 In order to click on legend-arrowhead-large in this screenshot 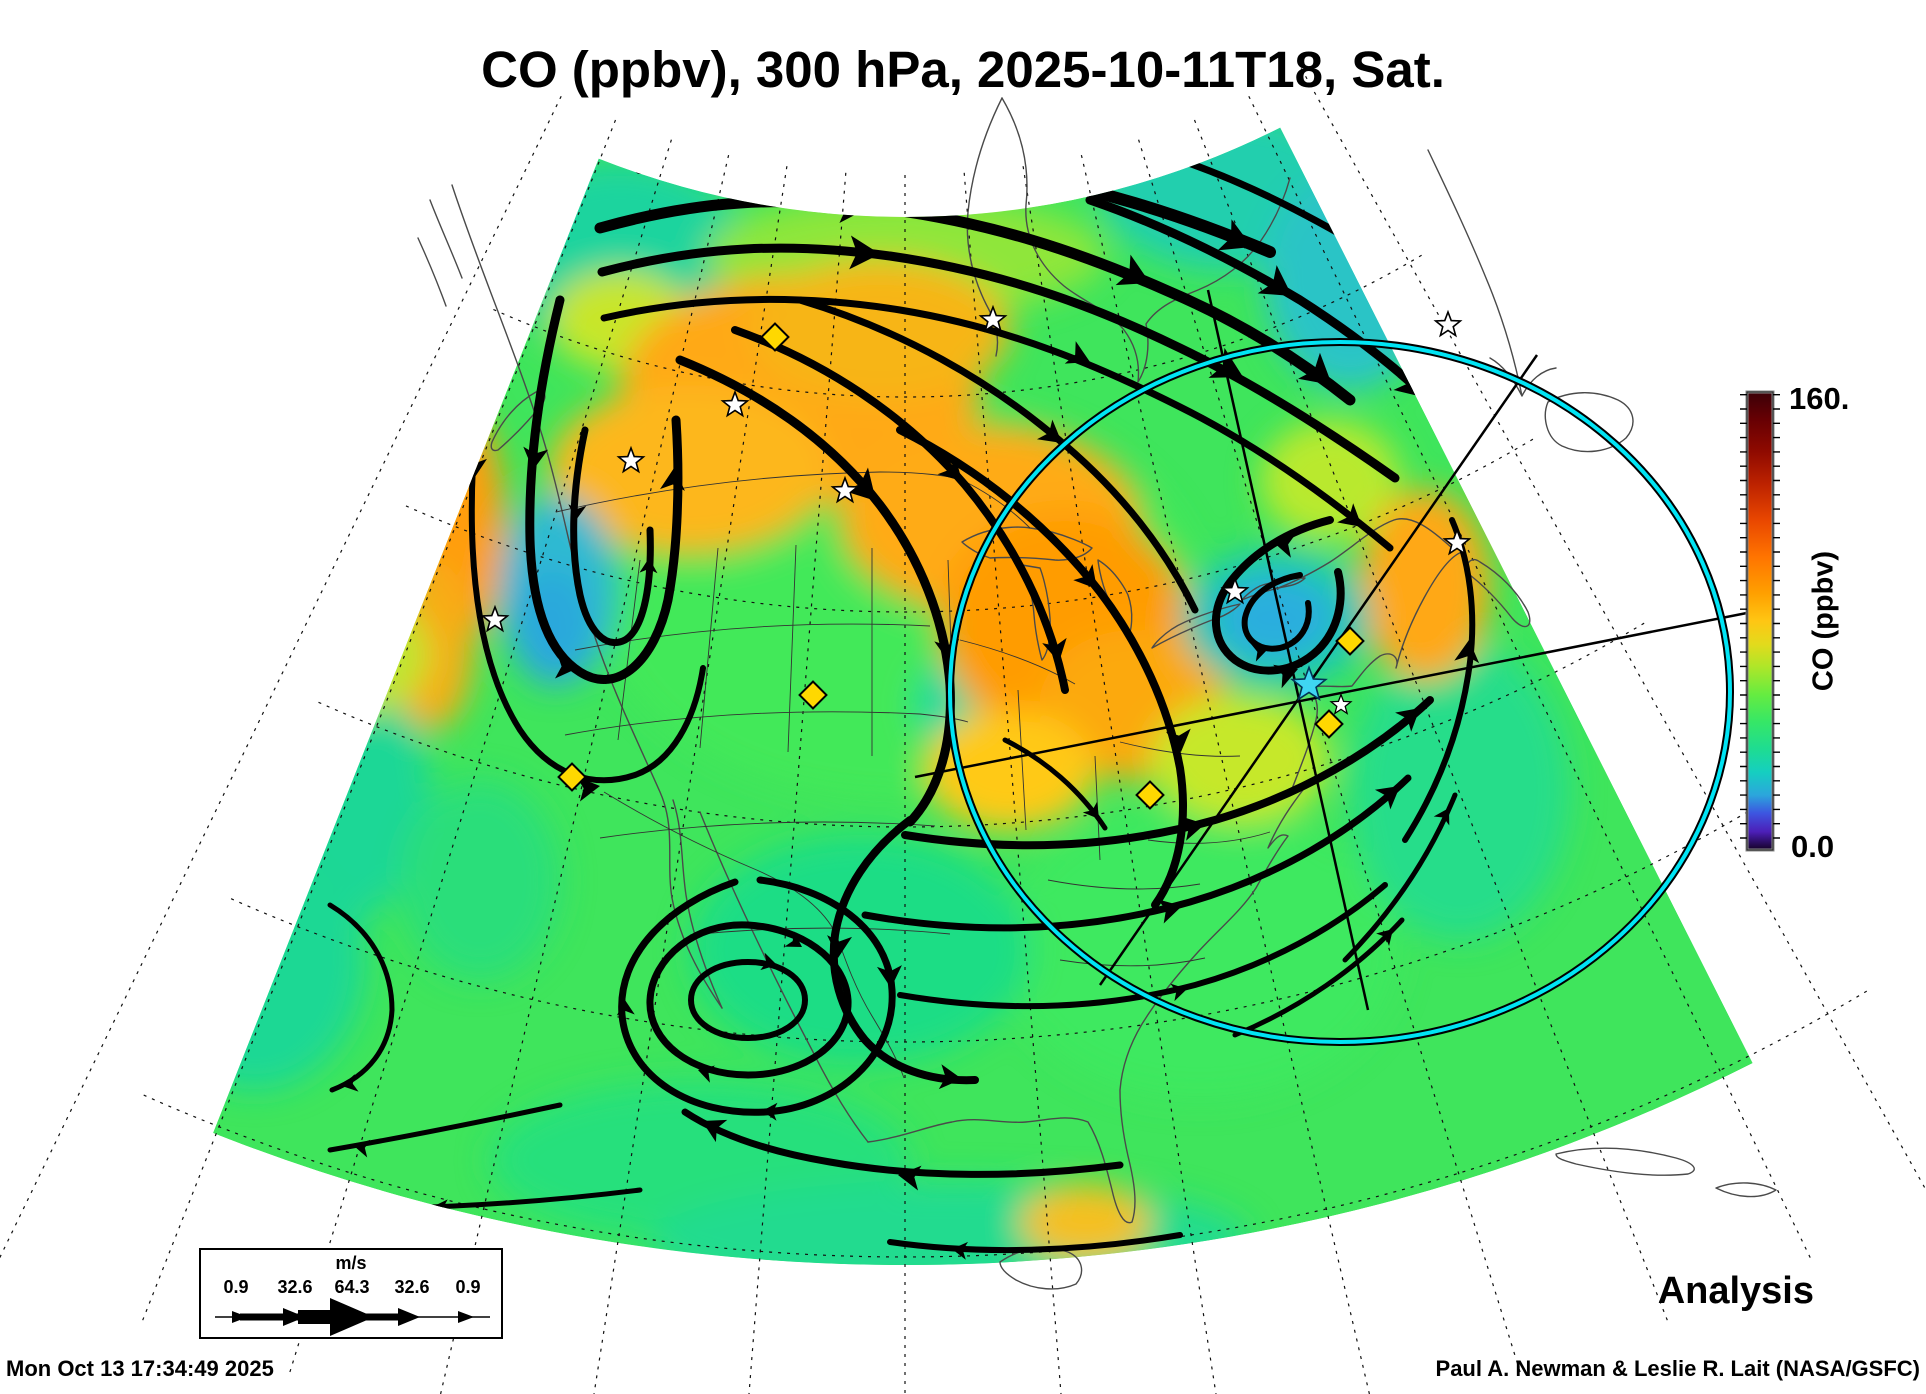, I will do `click(352, 1317)`.